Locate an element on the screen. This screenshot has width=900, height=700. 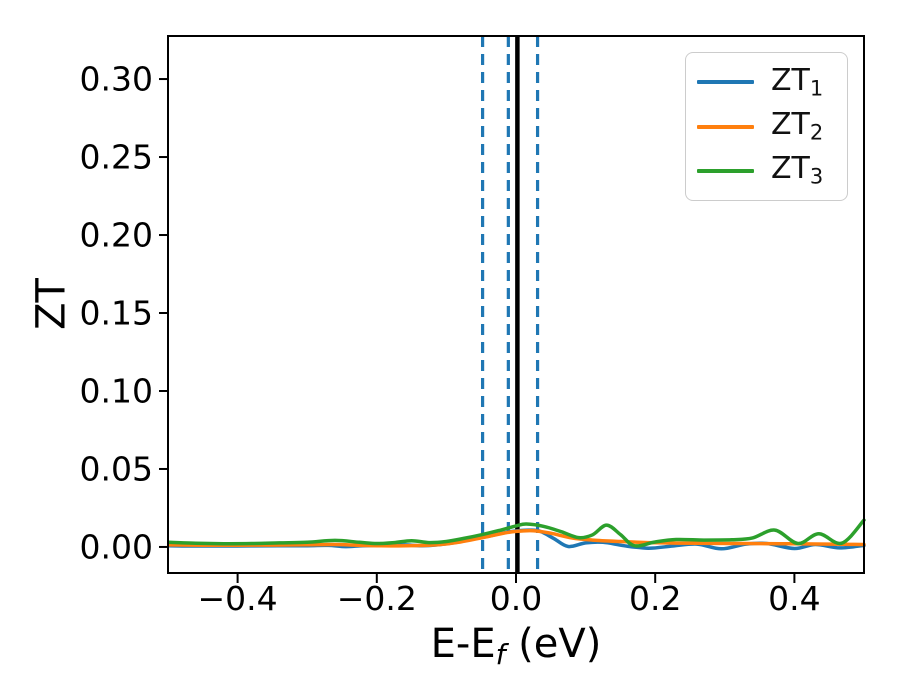
x-tick-label: −0.2 is located at coordinates (377, 598).